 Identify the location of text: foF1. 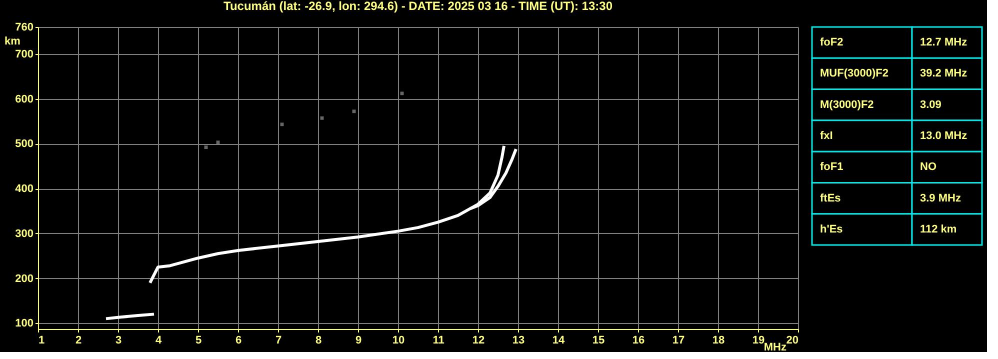
(832, 167).